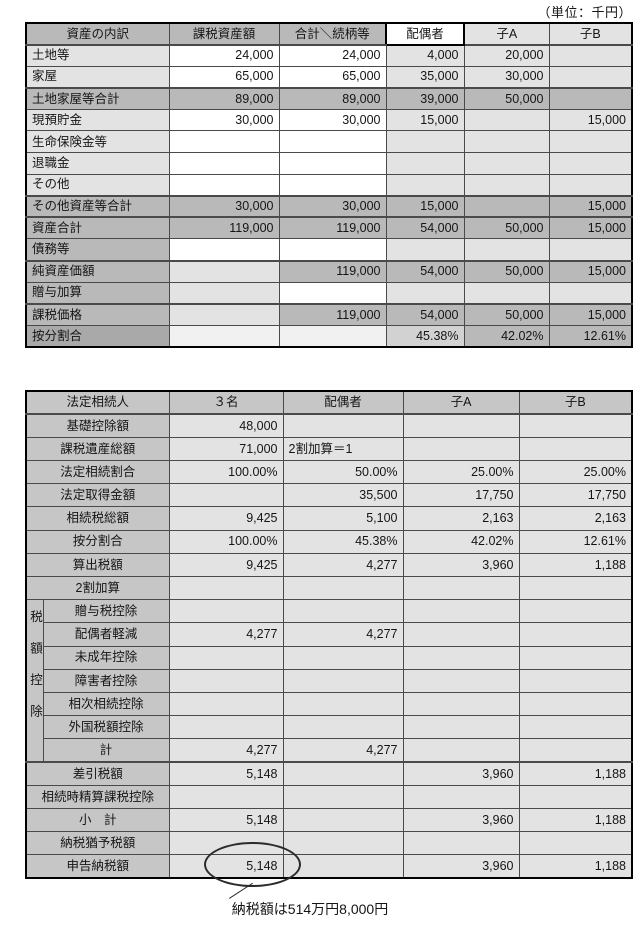 The image size is (640, 928). What do you see at coordinates (97, 98) in the screenshot?
I see `row-label: 土地家屋等合計` at bounding box center [97, 98].